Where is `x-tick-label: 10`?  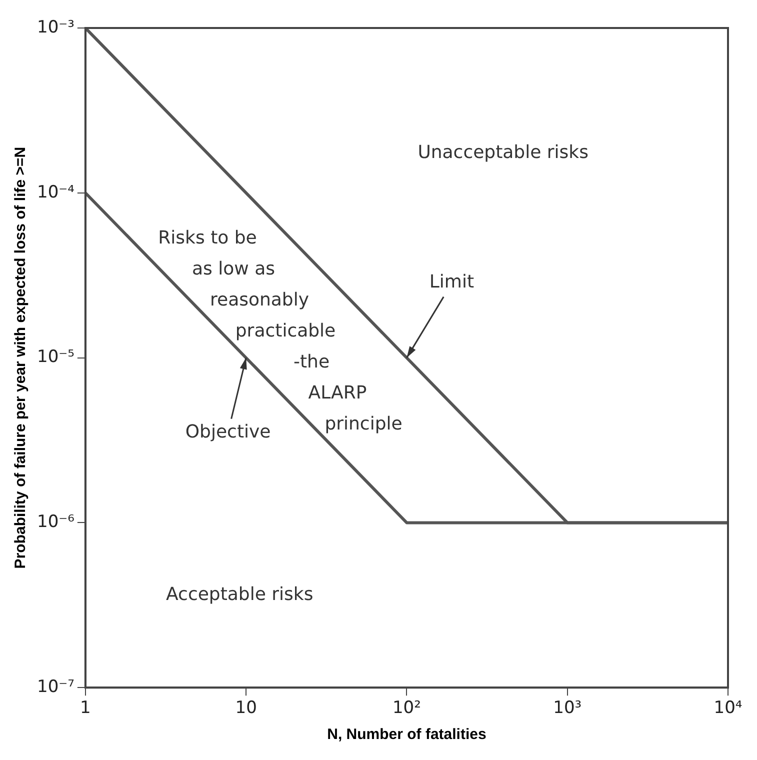 x-tick-label: 10 is located at coordinates (246, 708).